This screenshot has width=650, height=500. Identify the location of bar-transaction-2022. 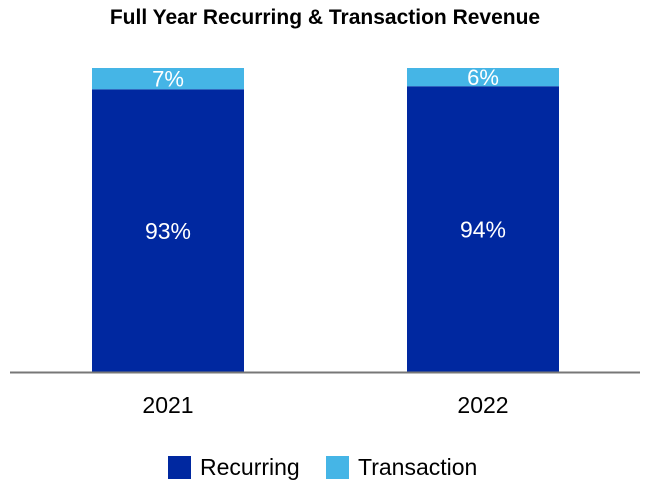
(483, 77).